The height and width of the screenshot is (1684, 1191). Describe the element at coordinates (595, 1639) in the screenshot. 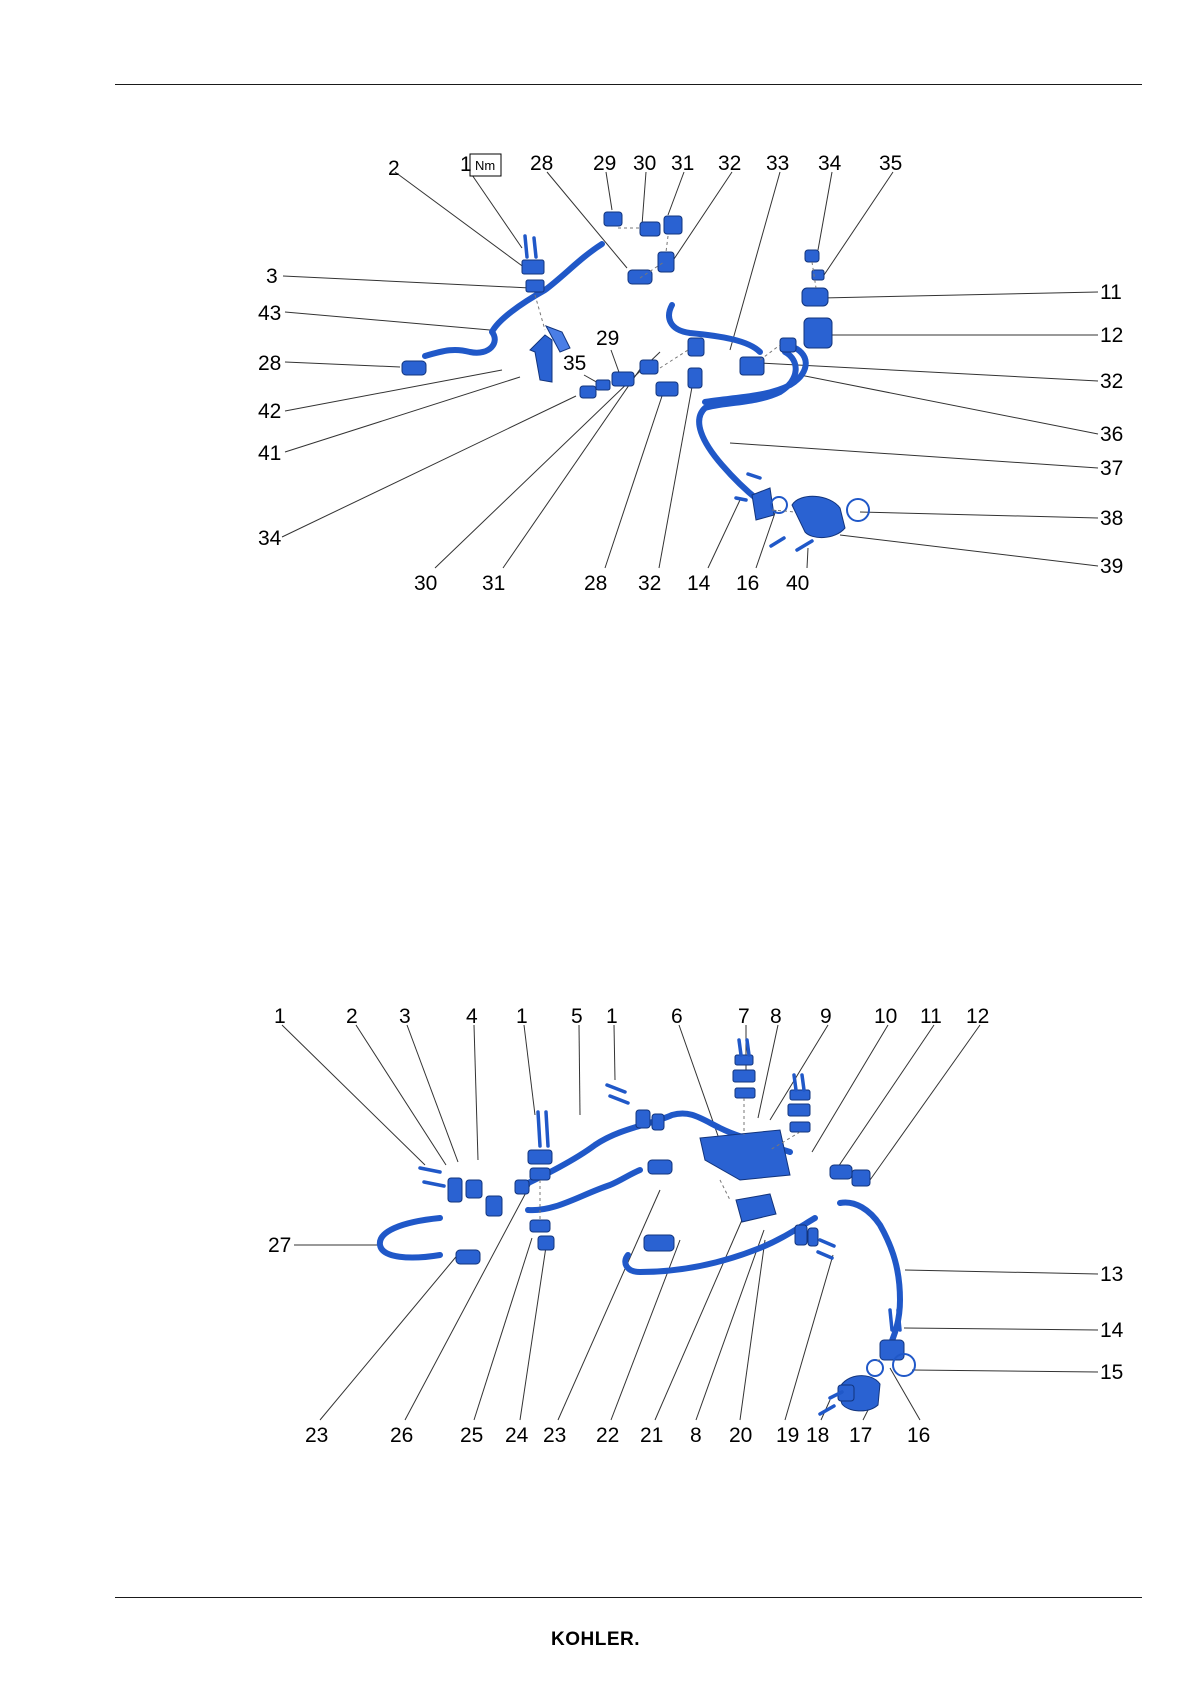

I see `kohler-logo: KOHLER.` at that location.